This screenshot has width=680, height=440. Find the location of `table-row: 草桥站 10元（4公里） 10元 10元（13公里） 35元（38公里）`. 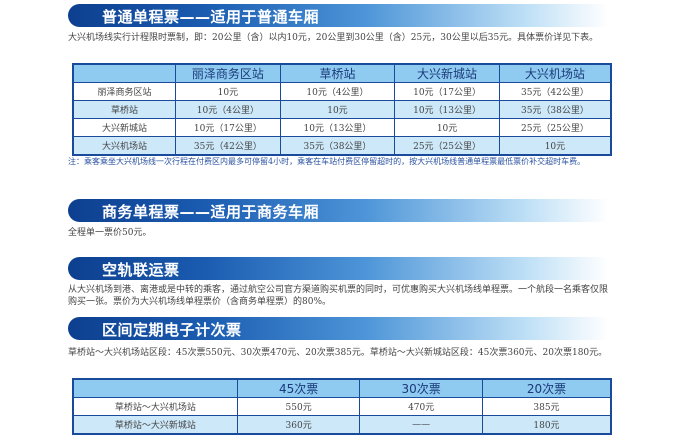

table-row: 草桥站 10元（4公里） 10元 10元（13公里） 35元（38公里） is located at coordinates (342, 109).